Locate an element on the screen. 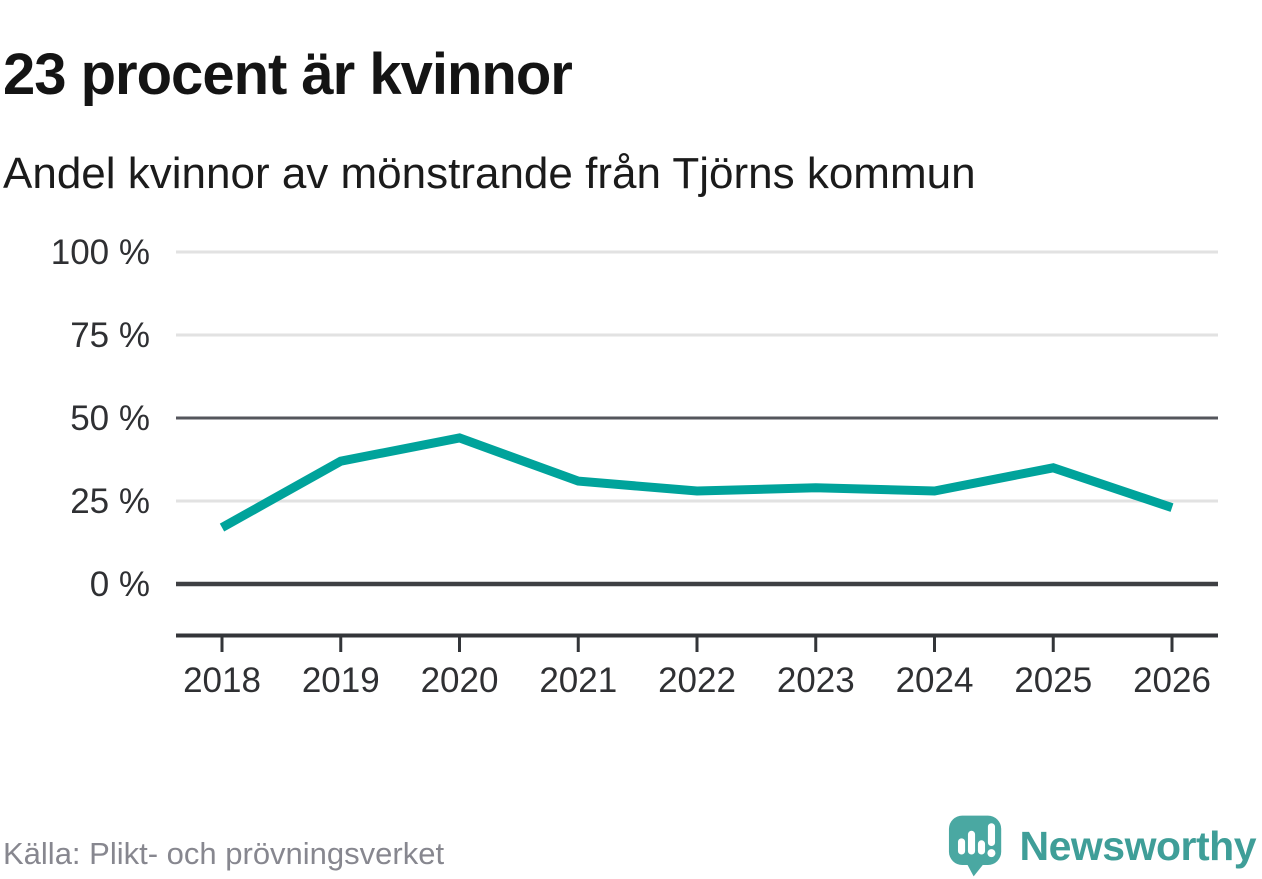 The image size is (1262, 879). x-axis-tick-label: 2021 is located at coordinates (578, 680).